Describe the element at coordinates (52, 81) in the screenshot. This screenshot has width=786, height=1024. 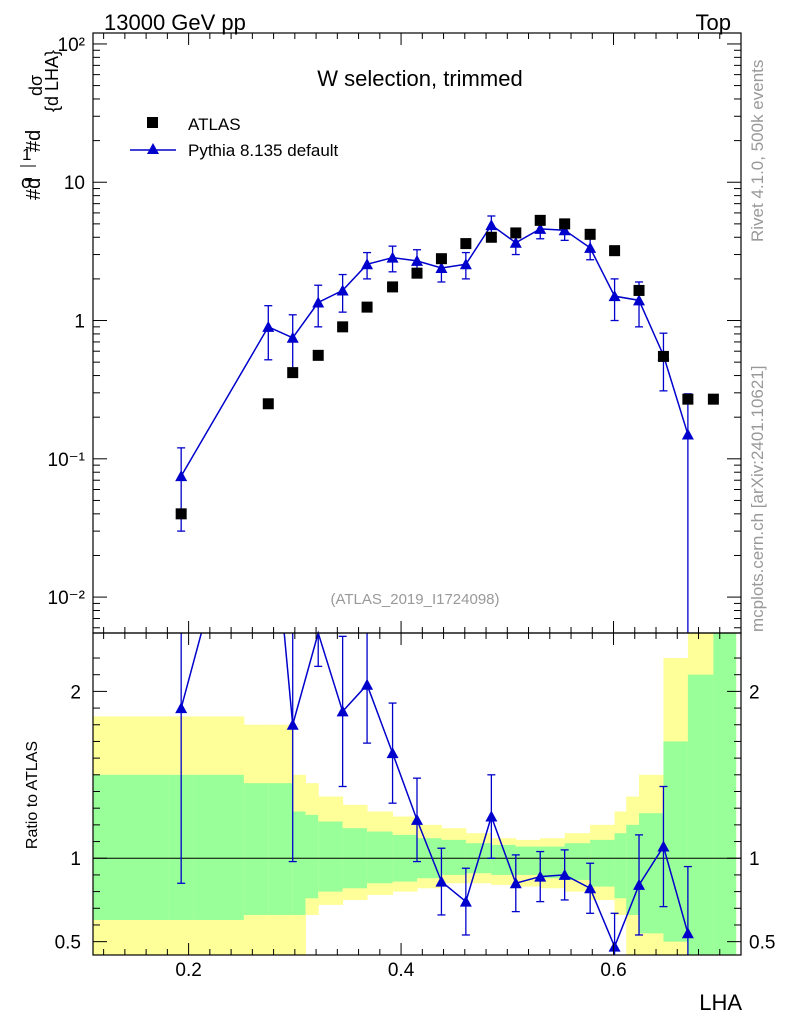
I see `svg-text: {d LHA}` at that location.